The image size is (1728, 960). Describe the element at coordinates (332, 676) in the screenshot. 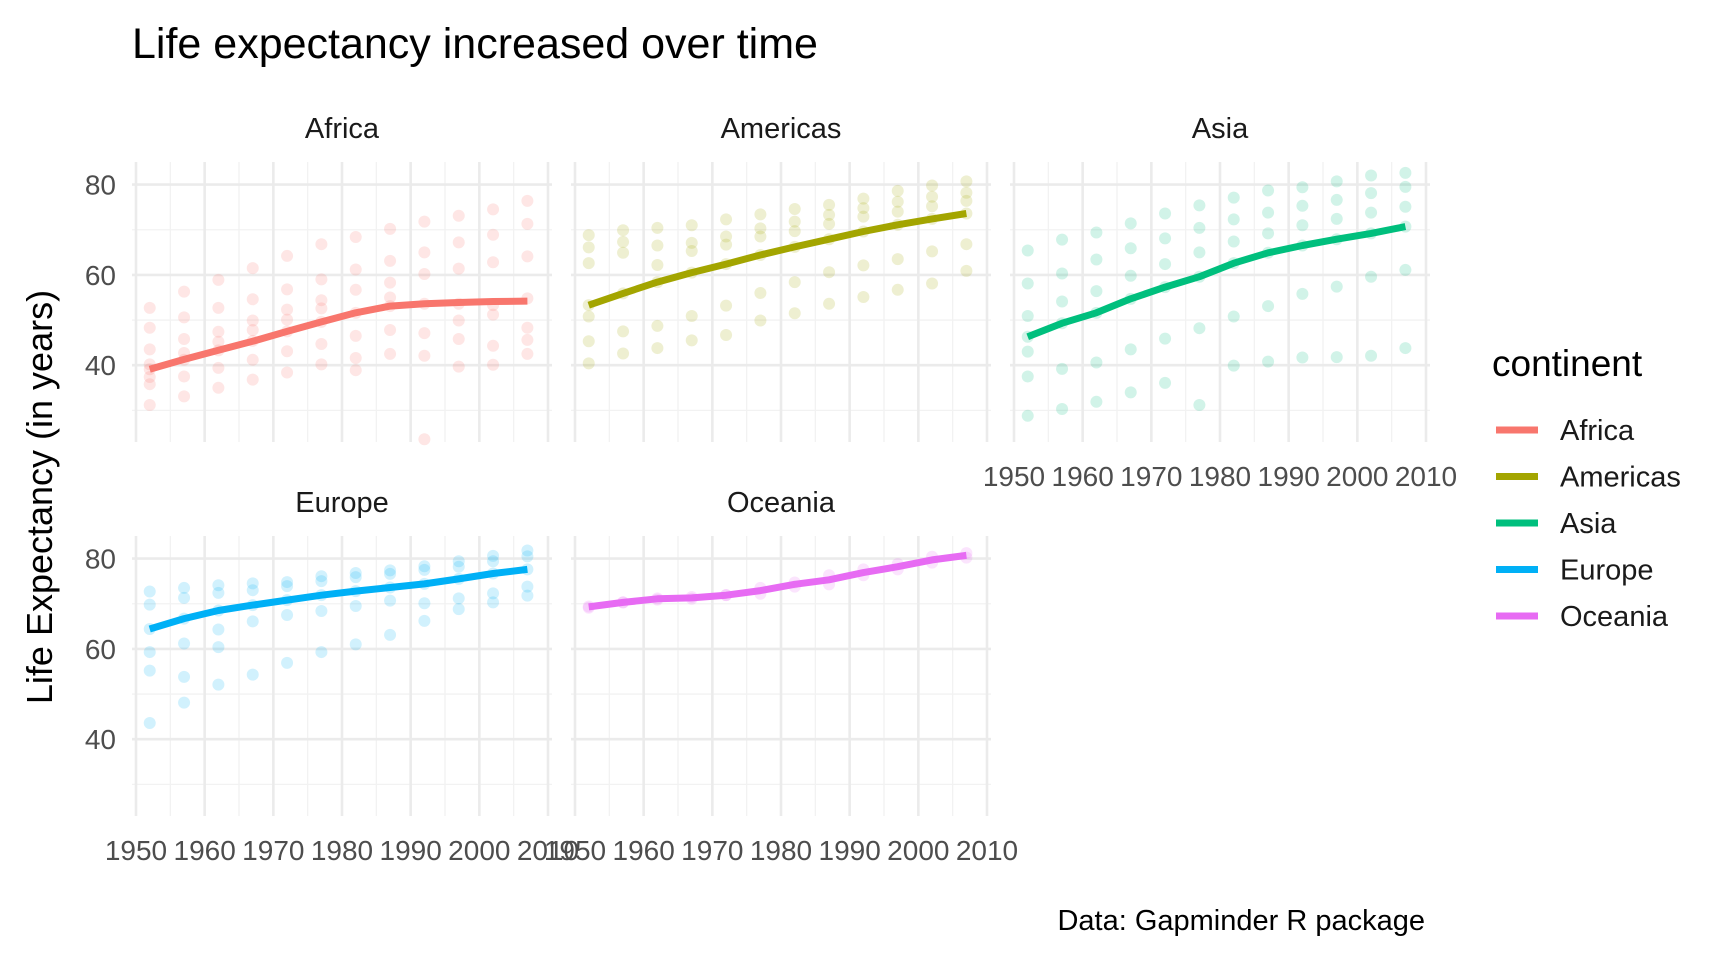

I see `facet-europe: Europe 40 60 80 1950 1960 1970 1980 1990 2000 2010` at that location.